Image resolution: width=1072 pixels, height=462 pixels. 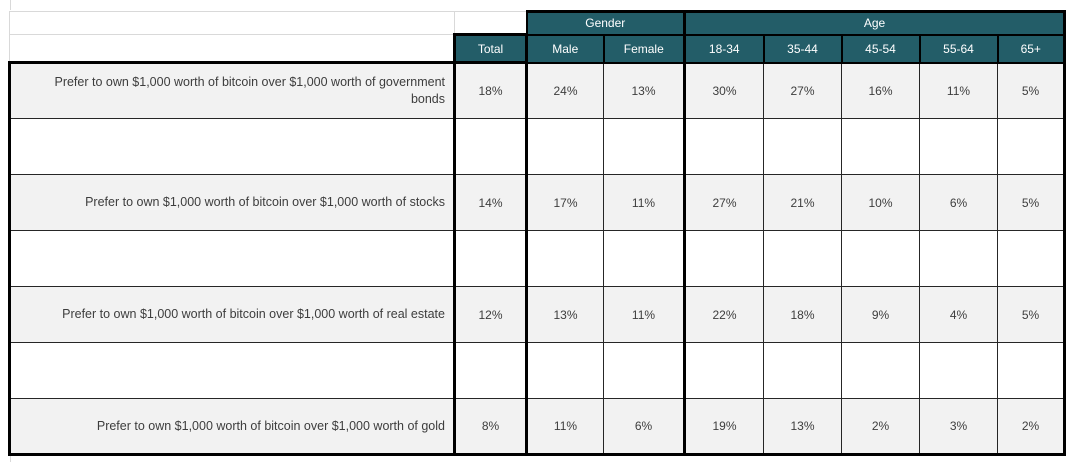 What do you see at coordinates (565, 202) in the screenshot?
I see `value-cell: 17%` at bounding box center [565, 202].